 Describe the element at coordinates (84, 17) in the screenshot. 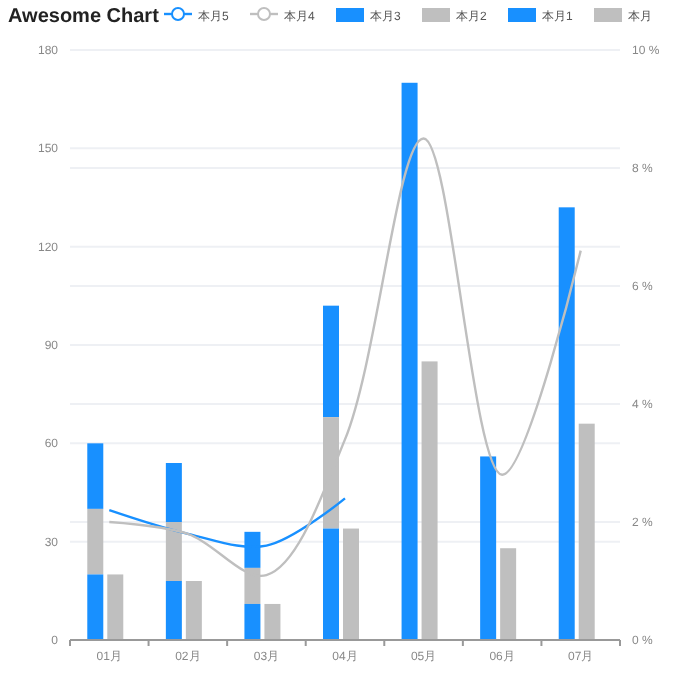

I see `chart-title: Awesome Chart` at that location.